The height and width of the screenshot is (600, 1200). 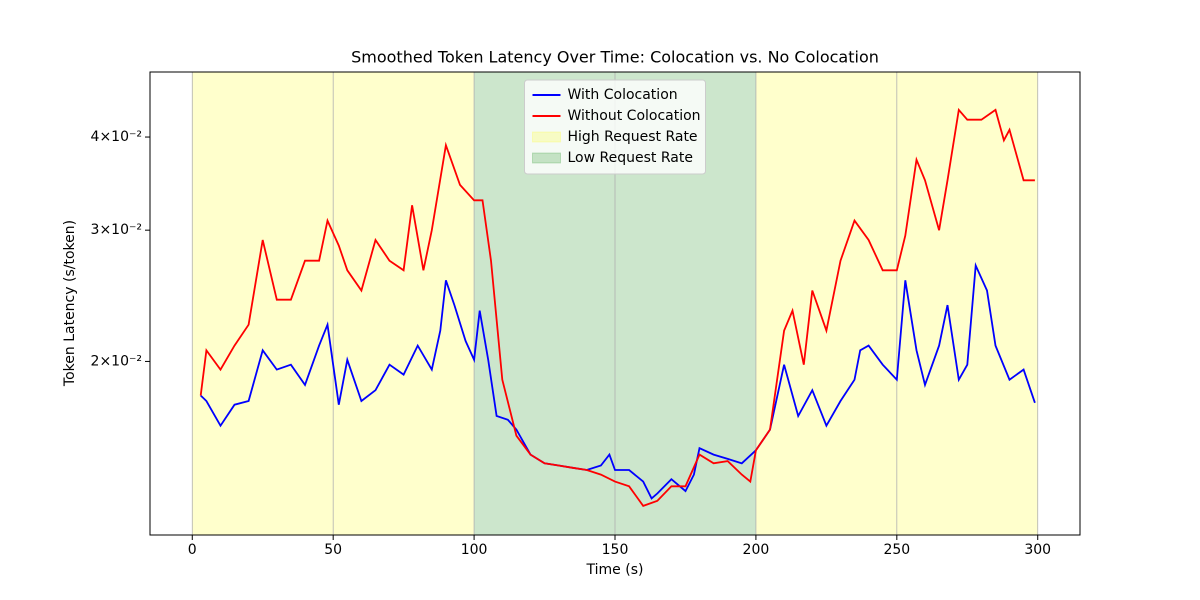 I want to click on y-axis-label: Token Latency (s/token), so click(x=70, y=303).